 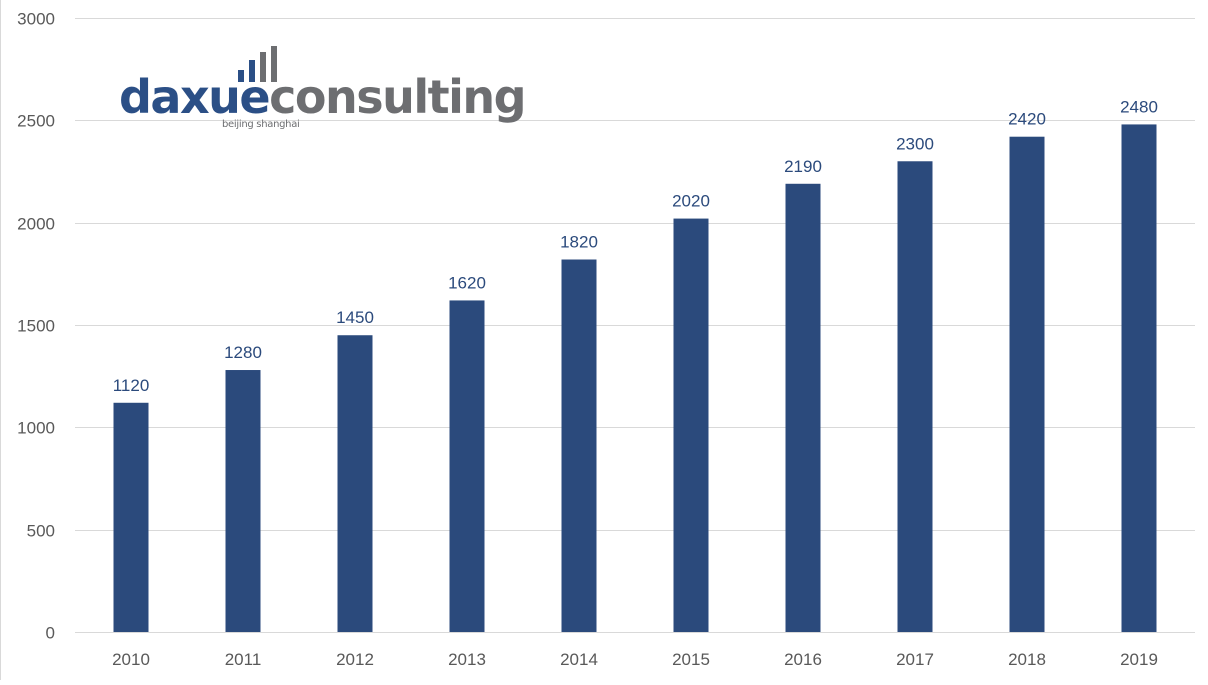 What do you see at coordinates (195, 97) in the screenshot?
I see `logo-wordmark-daxue: daxue` at bounding box center [195, 97].